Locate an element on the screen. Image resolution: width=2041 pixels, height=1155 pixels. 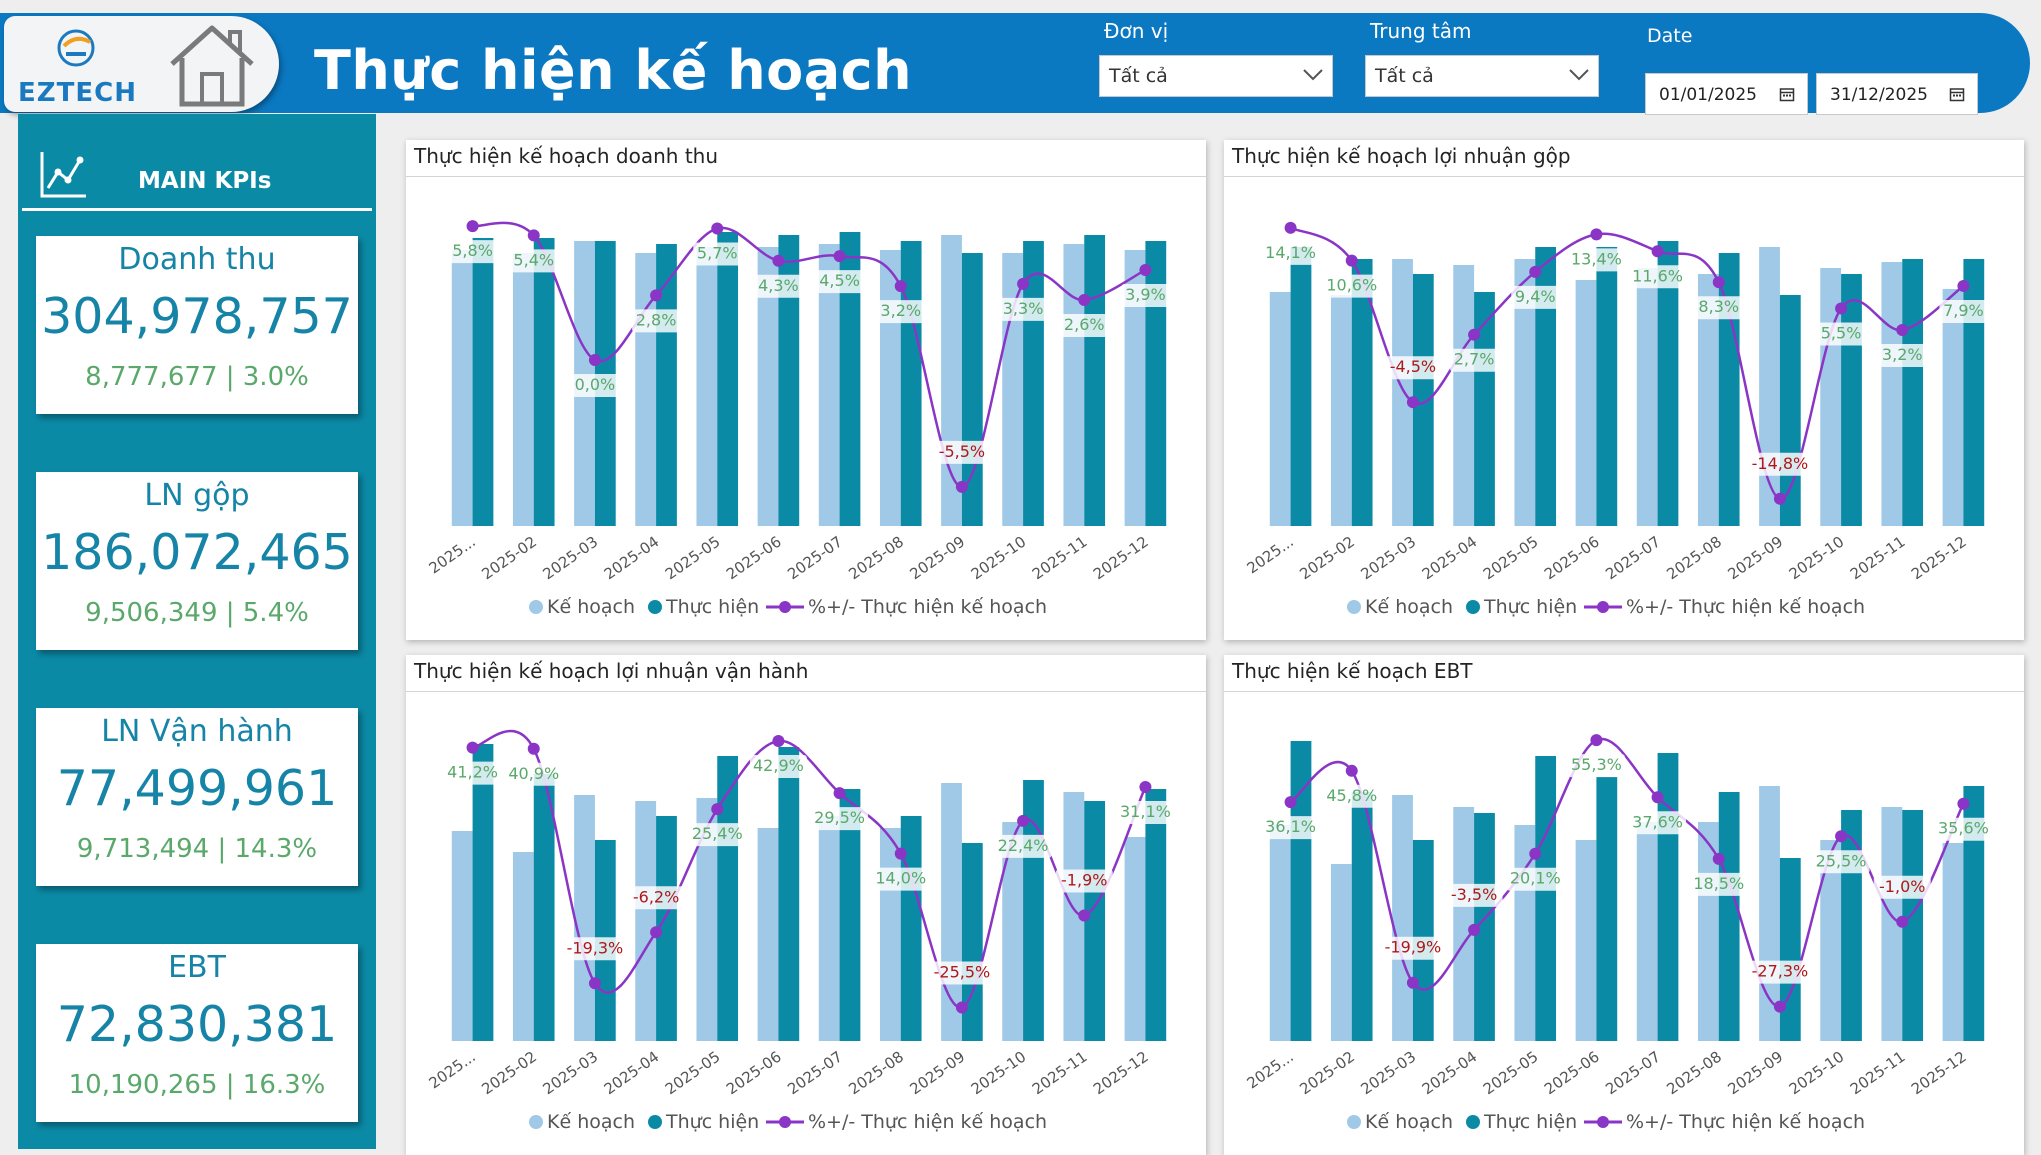
calendar-icon is located at coordinates (1957, 94).